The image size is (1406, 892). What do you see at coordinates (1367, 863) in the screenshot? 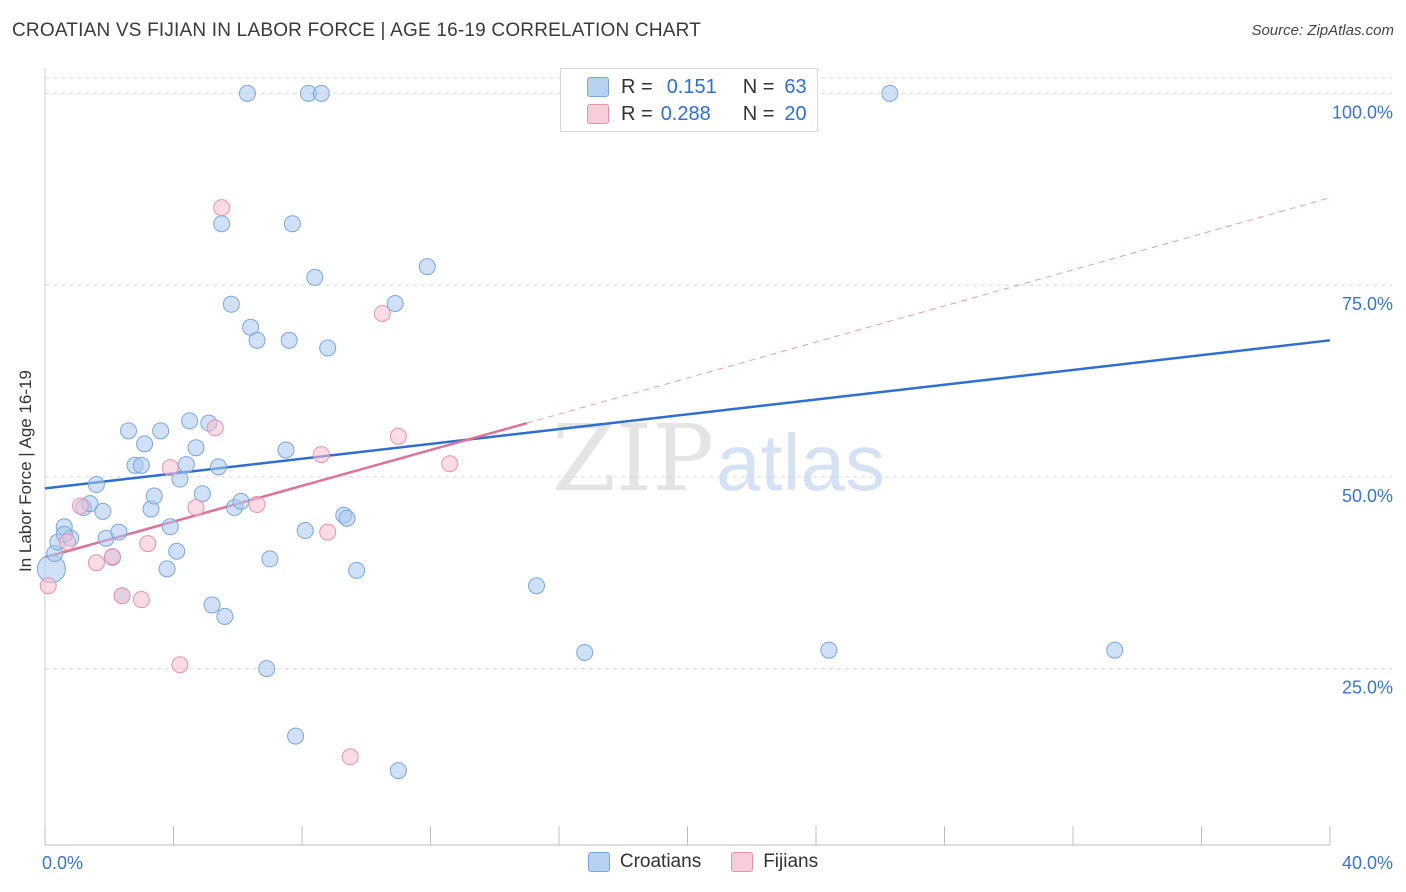
I see `x-tick-label: 40.0%` at bounding box center [1367, 863].